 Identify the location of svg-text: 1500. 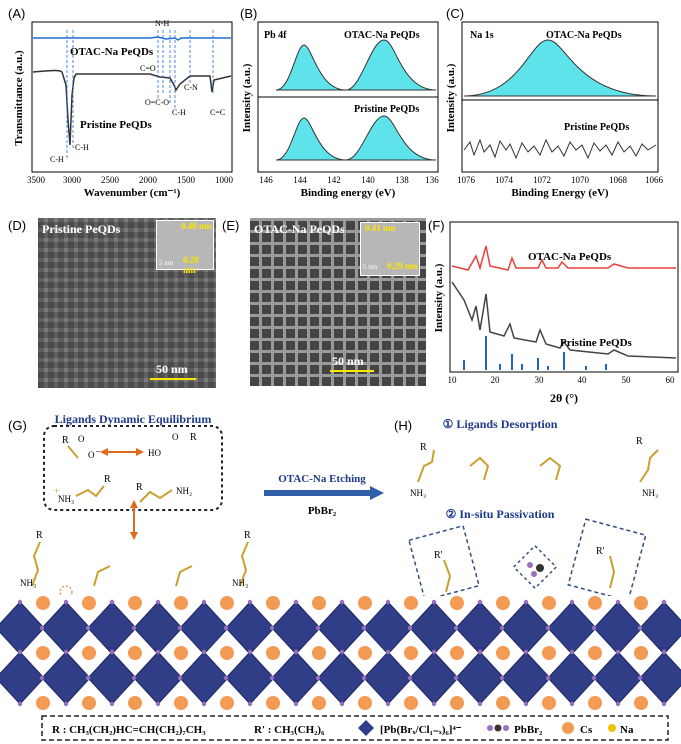
(186, 180).